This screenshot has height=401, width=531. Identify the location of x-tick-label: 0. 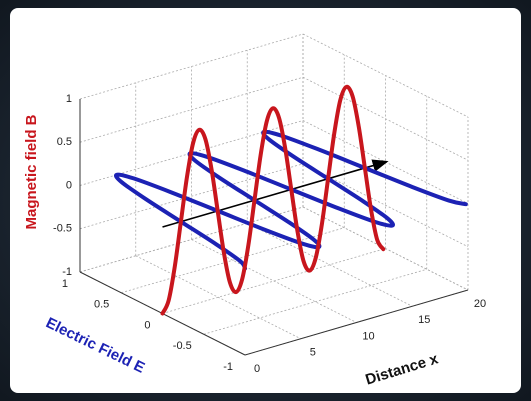
(257, 369).